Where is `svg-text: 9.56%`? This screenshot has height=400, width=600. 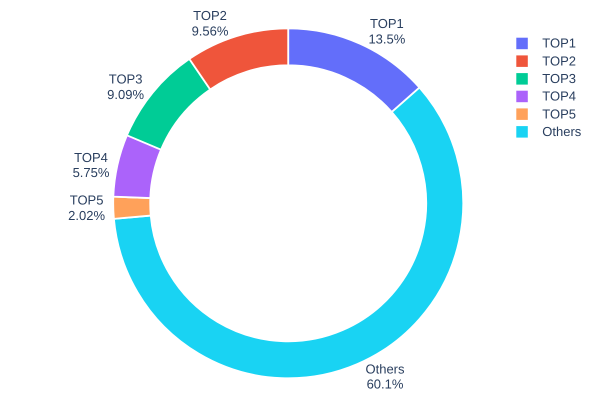
svg-text: 9.56% is located at coordinates (210, 31).